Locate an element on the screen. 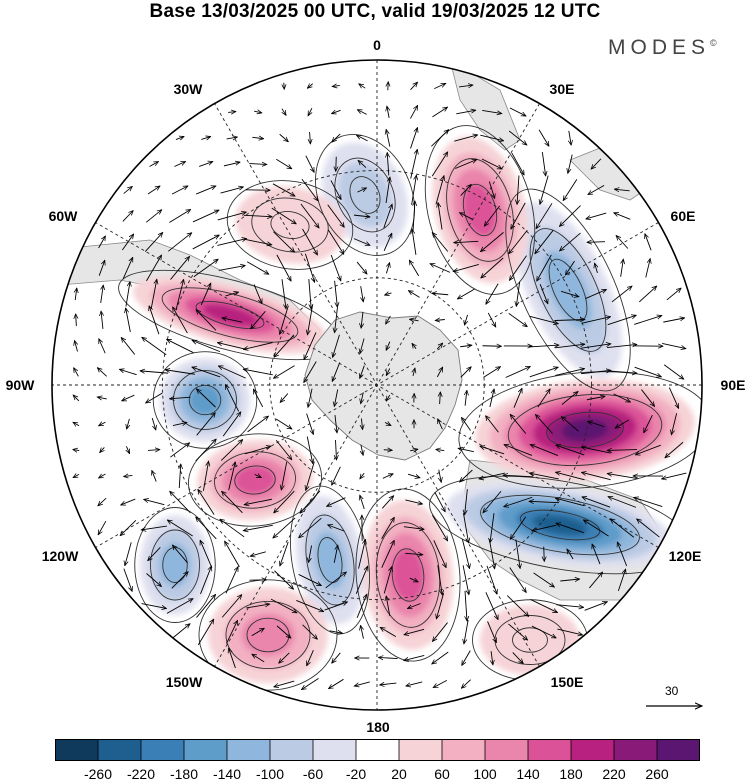 This screenshot has width=750, height=783. colorbar is located at coordinates (377, 750).